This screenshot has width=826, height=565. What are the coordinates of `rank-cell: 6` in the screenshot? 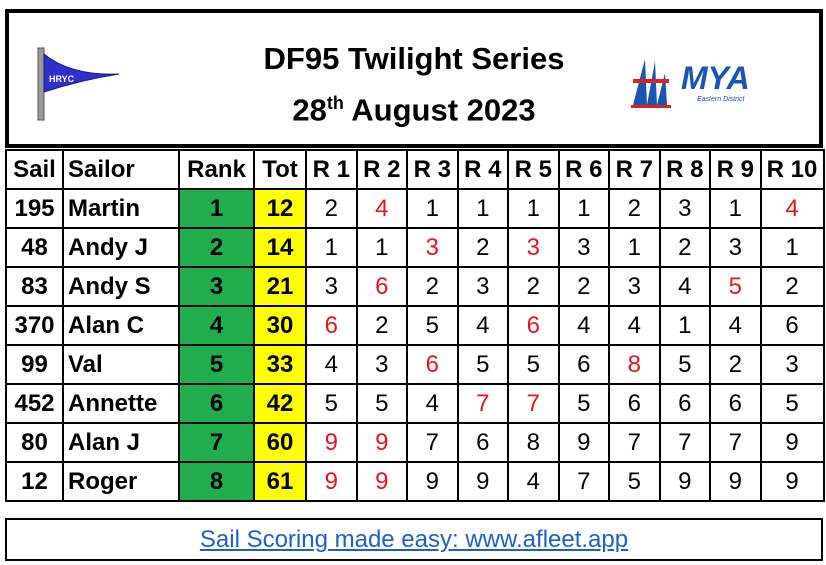 It's located at (216, 403).